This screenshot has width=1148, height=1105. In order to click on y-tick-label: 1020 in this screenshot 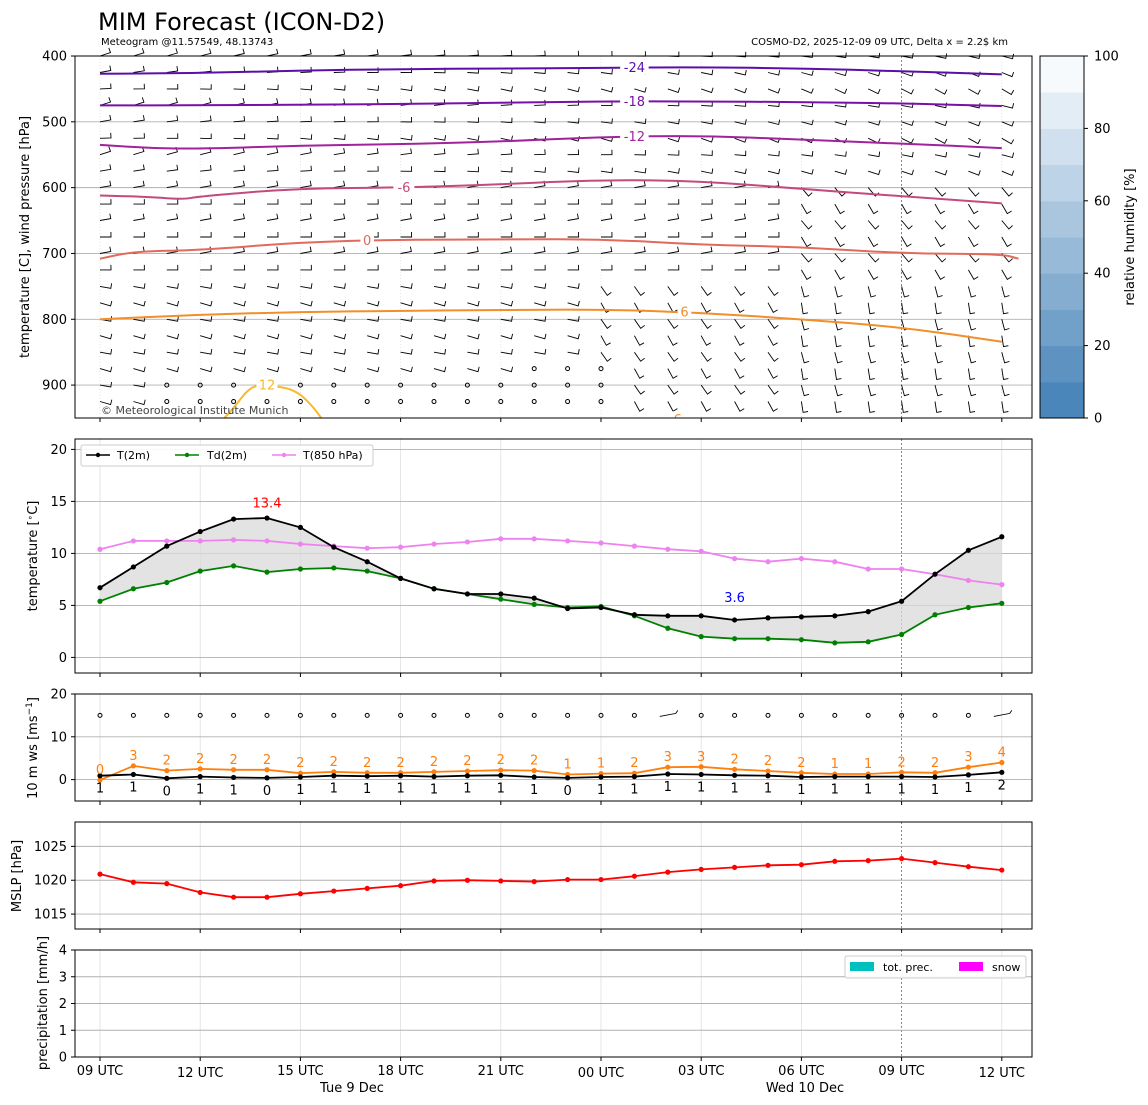, I will do `click(50, 881)`.